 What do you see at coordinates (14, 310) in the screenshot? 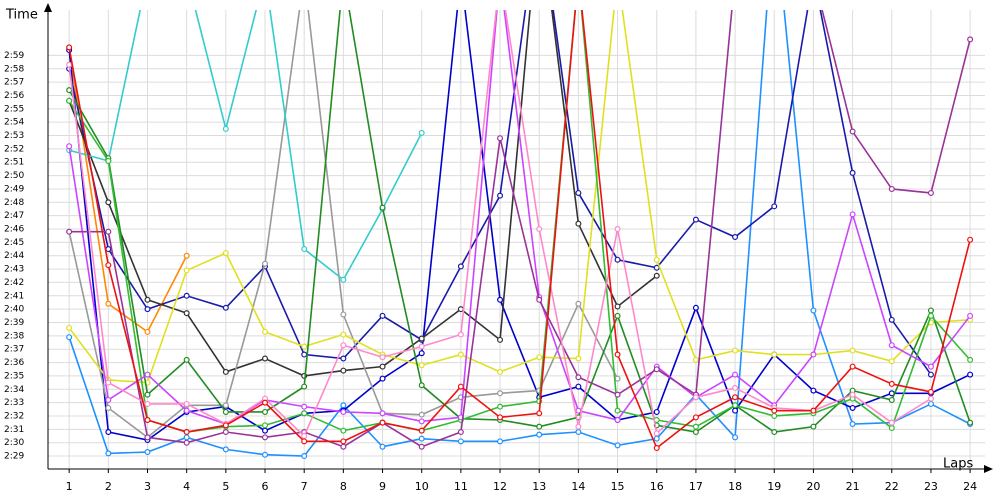
I see `y-tick-label: 2:40` at bounding box center [14, 310].